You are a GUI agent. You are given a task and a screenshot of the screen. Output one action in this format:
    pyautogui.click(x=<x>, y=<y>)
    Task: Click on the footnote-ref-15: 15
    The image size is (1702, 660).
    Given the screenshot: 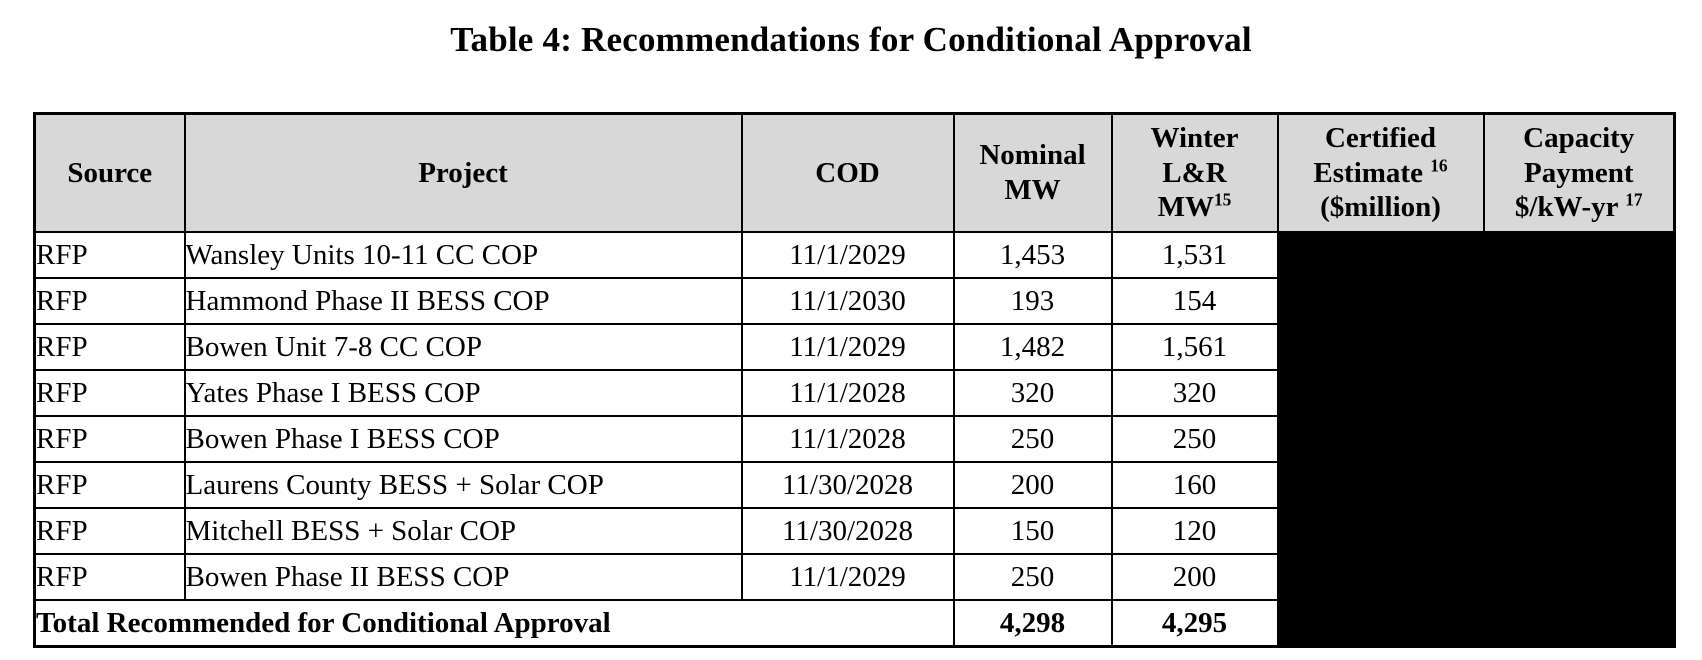 What is the action you would take?
    pyautogui.click(x=1222, y=199)
    